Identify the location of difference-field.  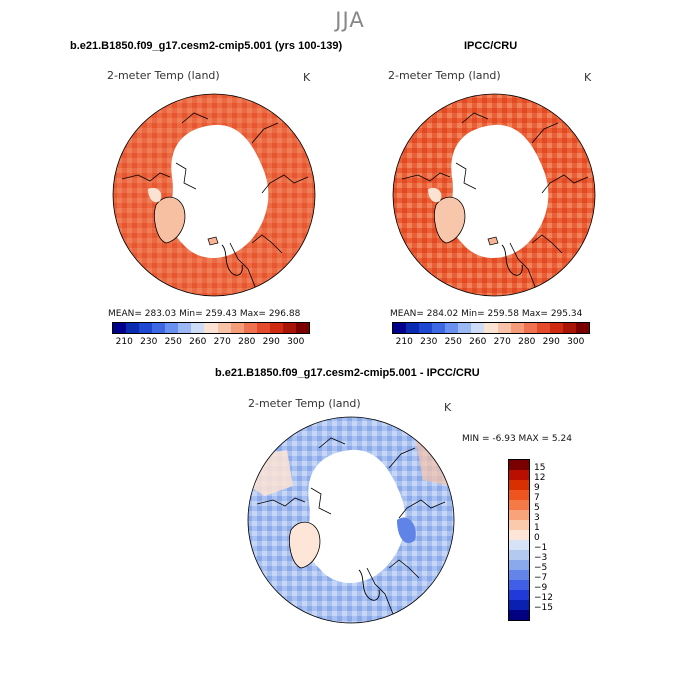
(351, 520).